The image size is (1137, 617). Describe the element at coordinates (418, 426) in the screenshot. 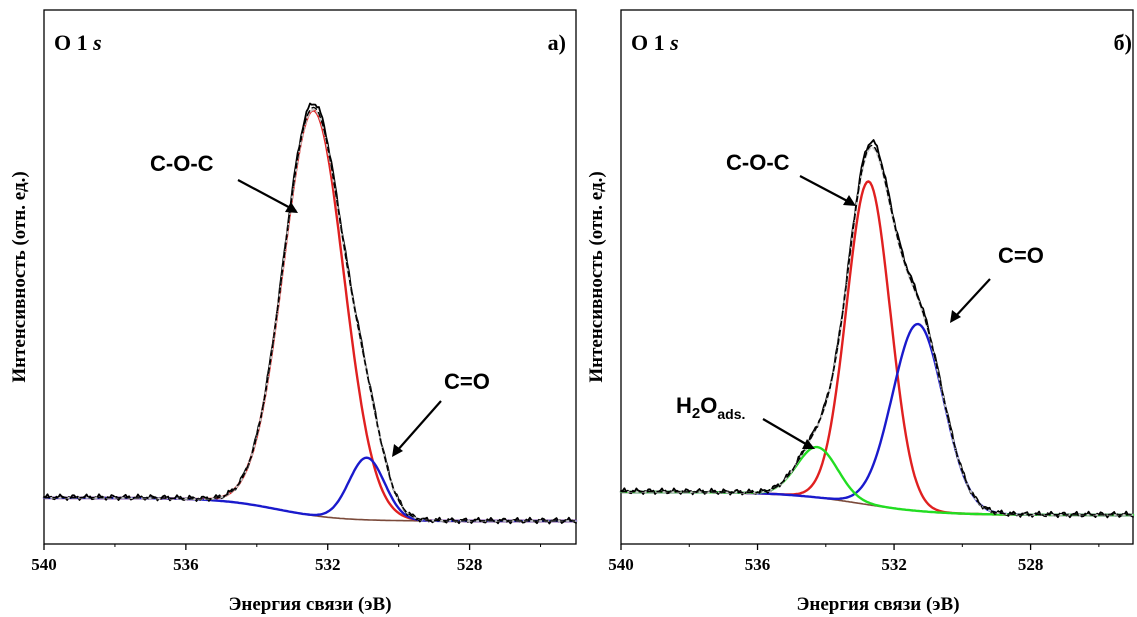

I see `arrow-co-a` at that location.